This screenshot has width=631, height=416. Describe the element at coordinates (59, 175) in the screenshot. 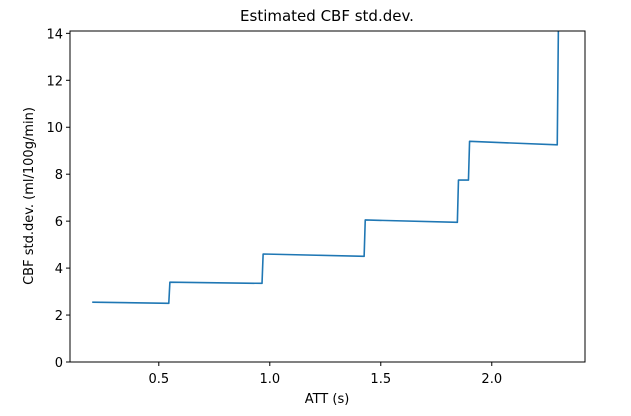

I see `y-tick-label: 8` at that location.